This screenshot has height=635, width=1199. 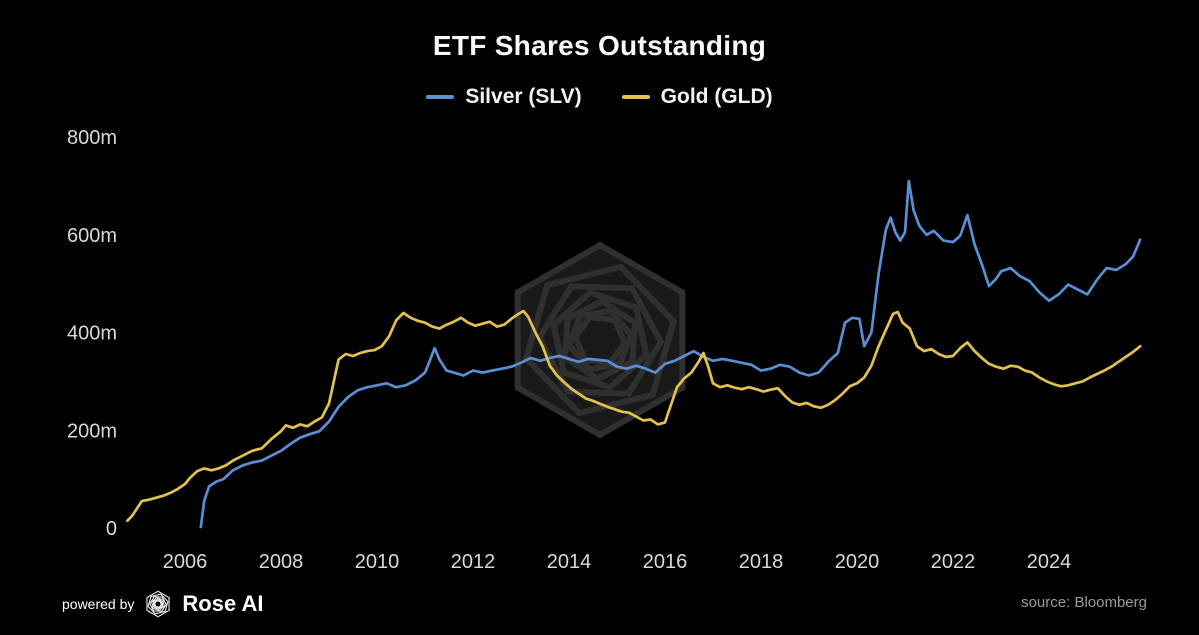 I want to click on powered-by: powered by Rose AI, so click(x=162, y=604).